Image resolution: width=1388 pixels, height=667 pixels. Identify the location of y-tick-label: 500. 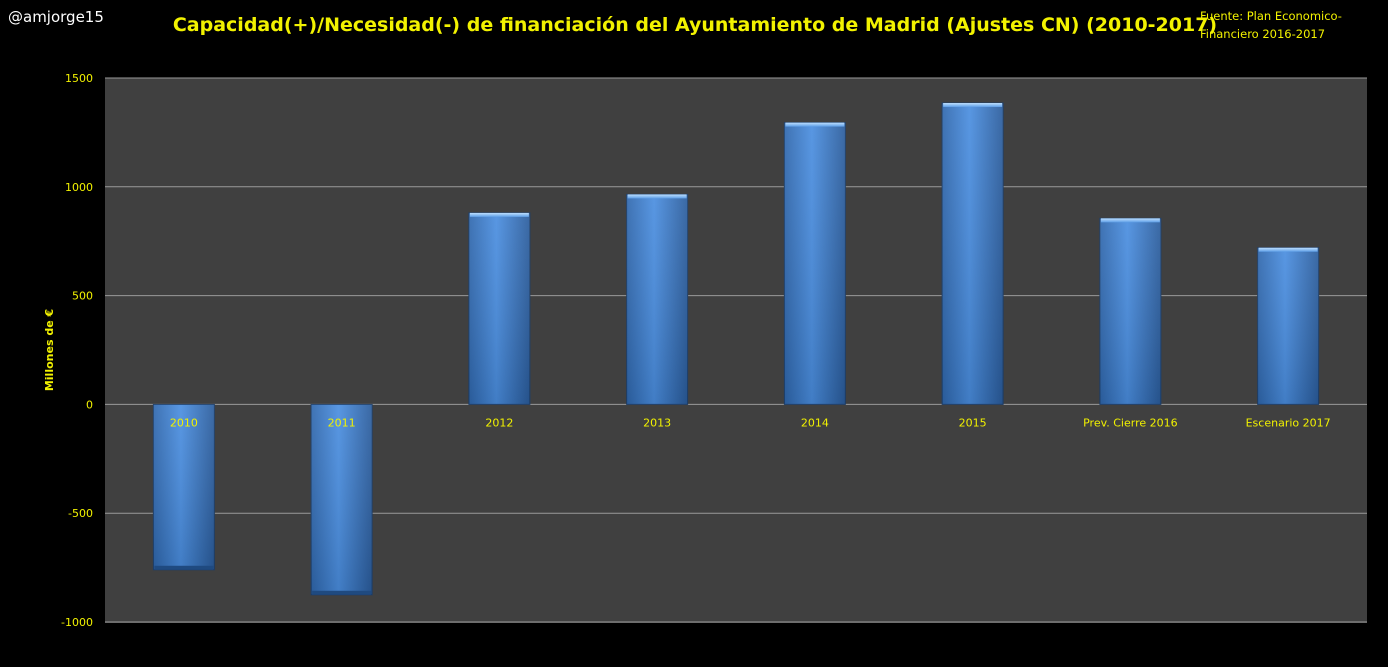
(82, 296).